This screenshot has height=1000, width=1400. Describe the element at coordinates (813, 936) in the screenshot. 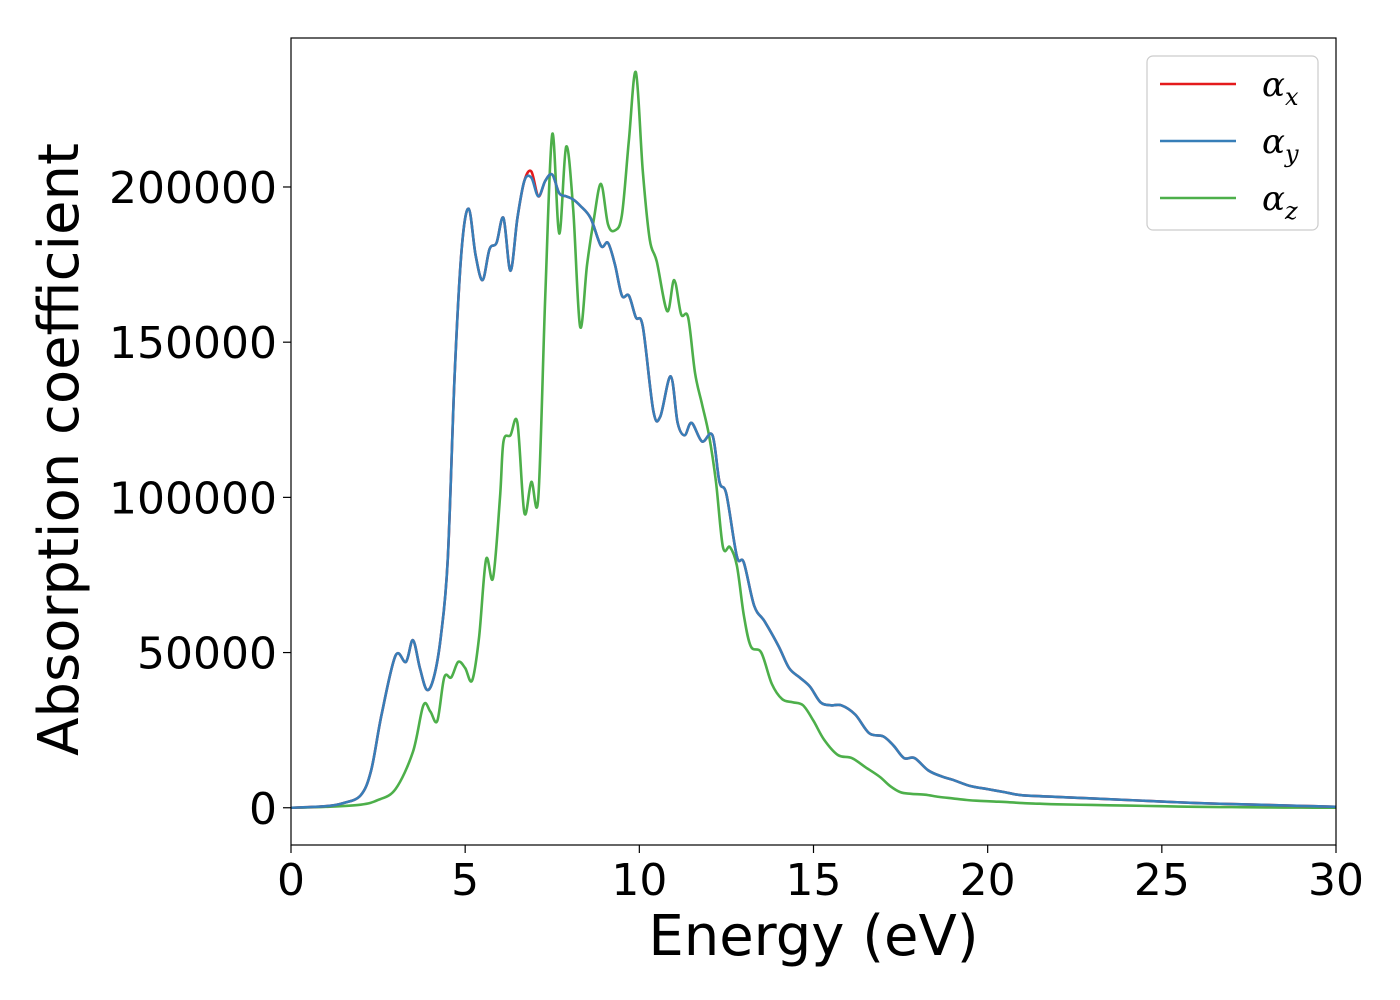

I see `x-axis-title: Energy (eV)` at that location.